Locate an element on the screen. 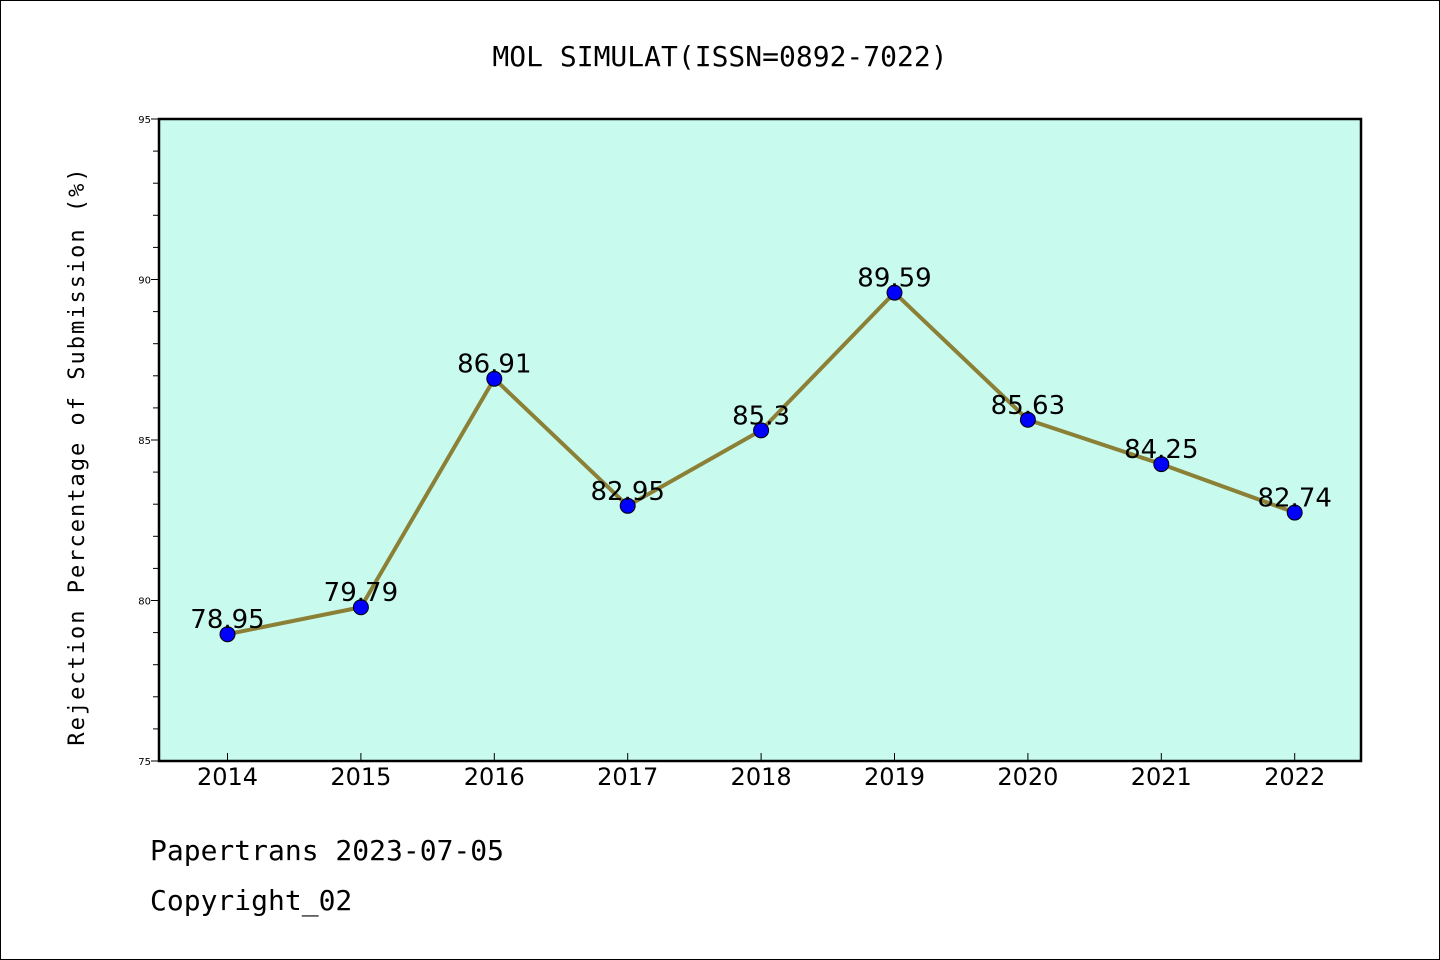 The image size is (1440, 960). data-label: 82.95 is located at coordinates (627, 492).